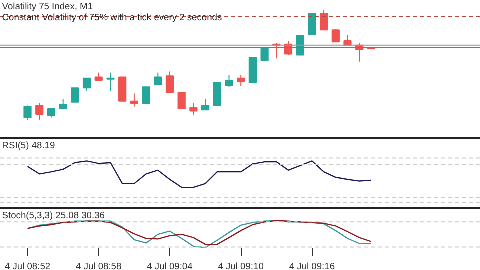  I want to click on chart-title: Volatility 75 Index, M1, so click(48, 7).